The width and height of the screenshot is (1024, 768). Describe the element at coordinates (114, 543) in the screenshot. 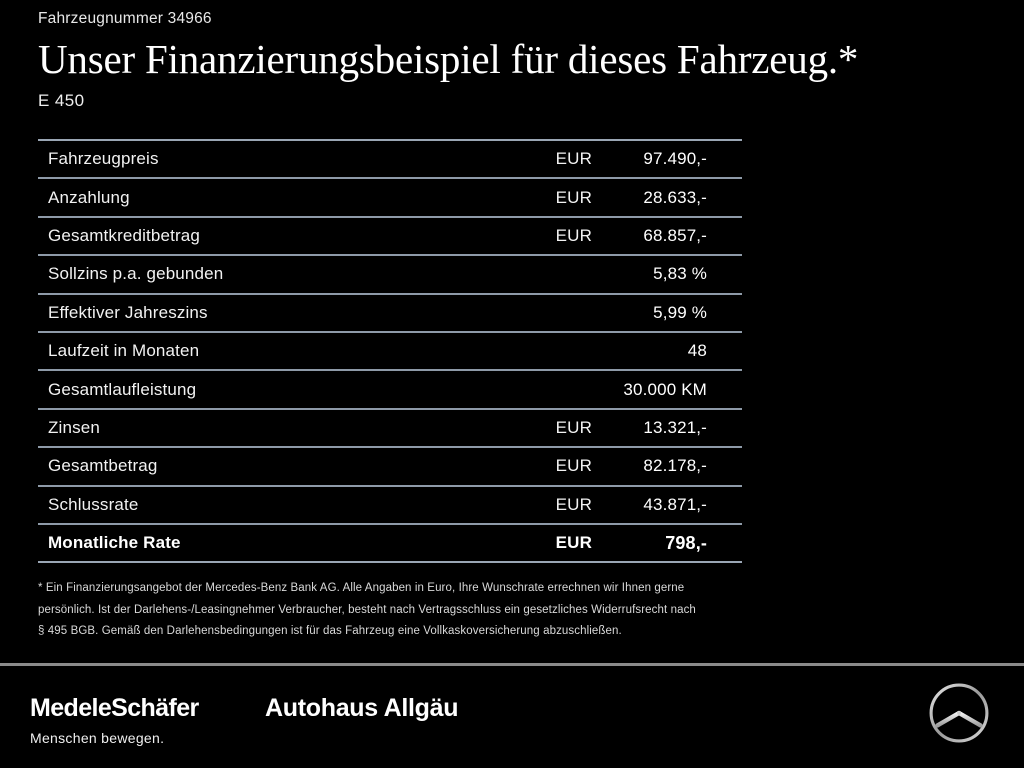

I see `row-label: Monatliche Rate` at that location.